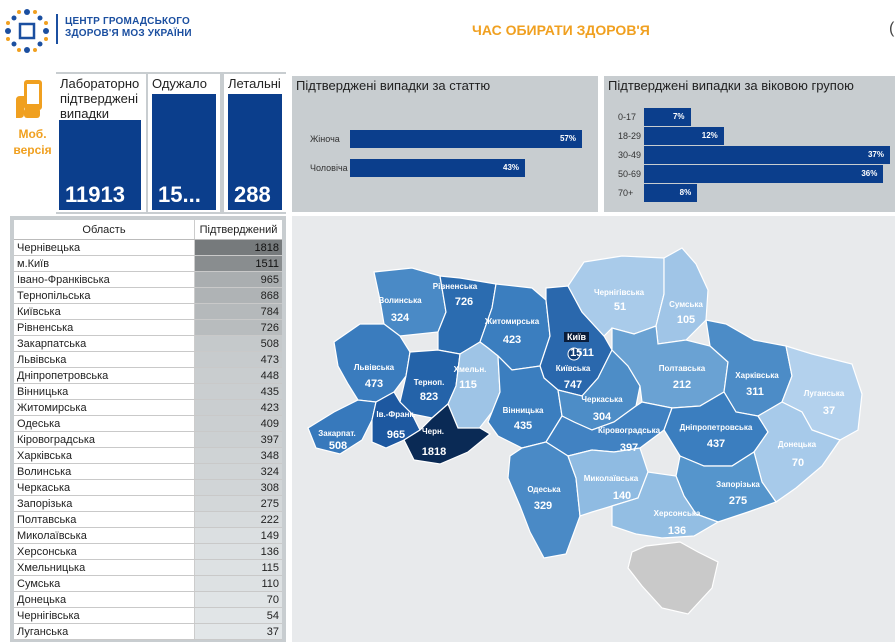 Image resolution: width=895 pixels, height=642 pixels. I want to click on region-name-label: Полтавська, so click(682, 368).